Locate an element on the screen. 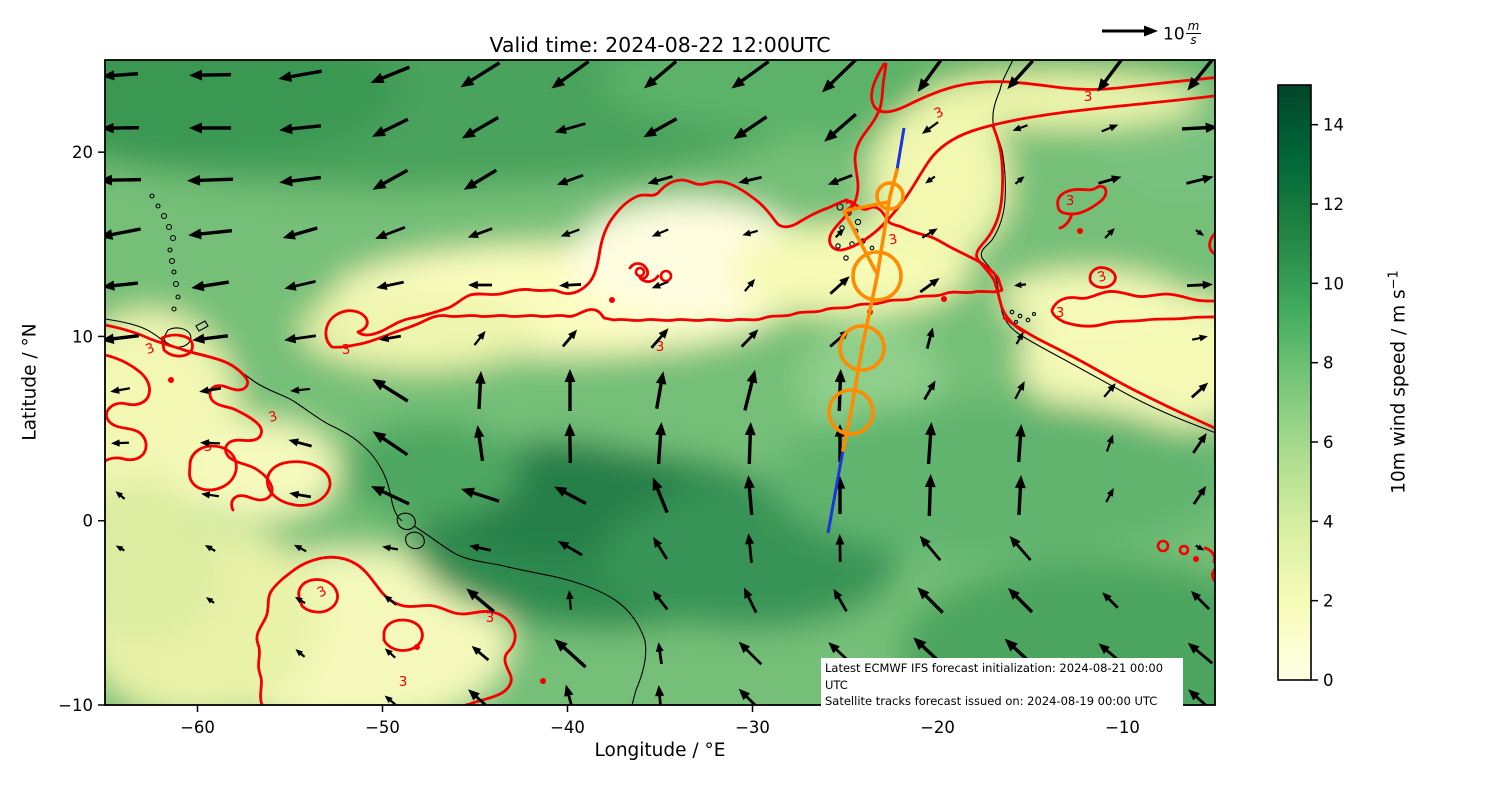  colorbar-tick-label: 2 is located at coordinates (1328, 601).